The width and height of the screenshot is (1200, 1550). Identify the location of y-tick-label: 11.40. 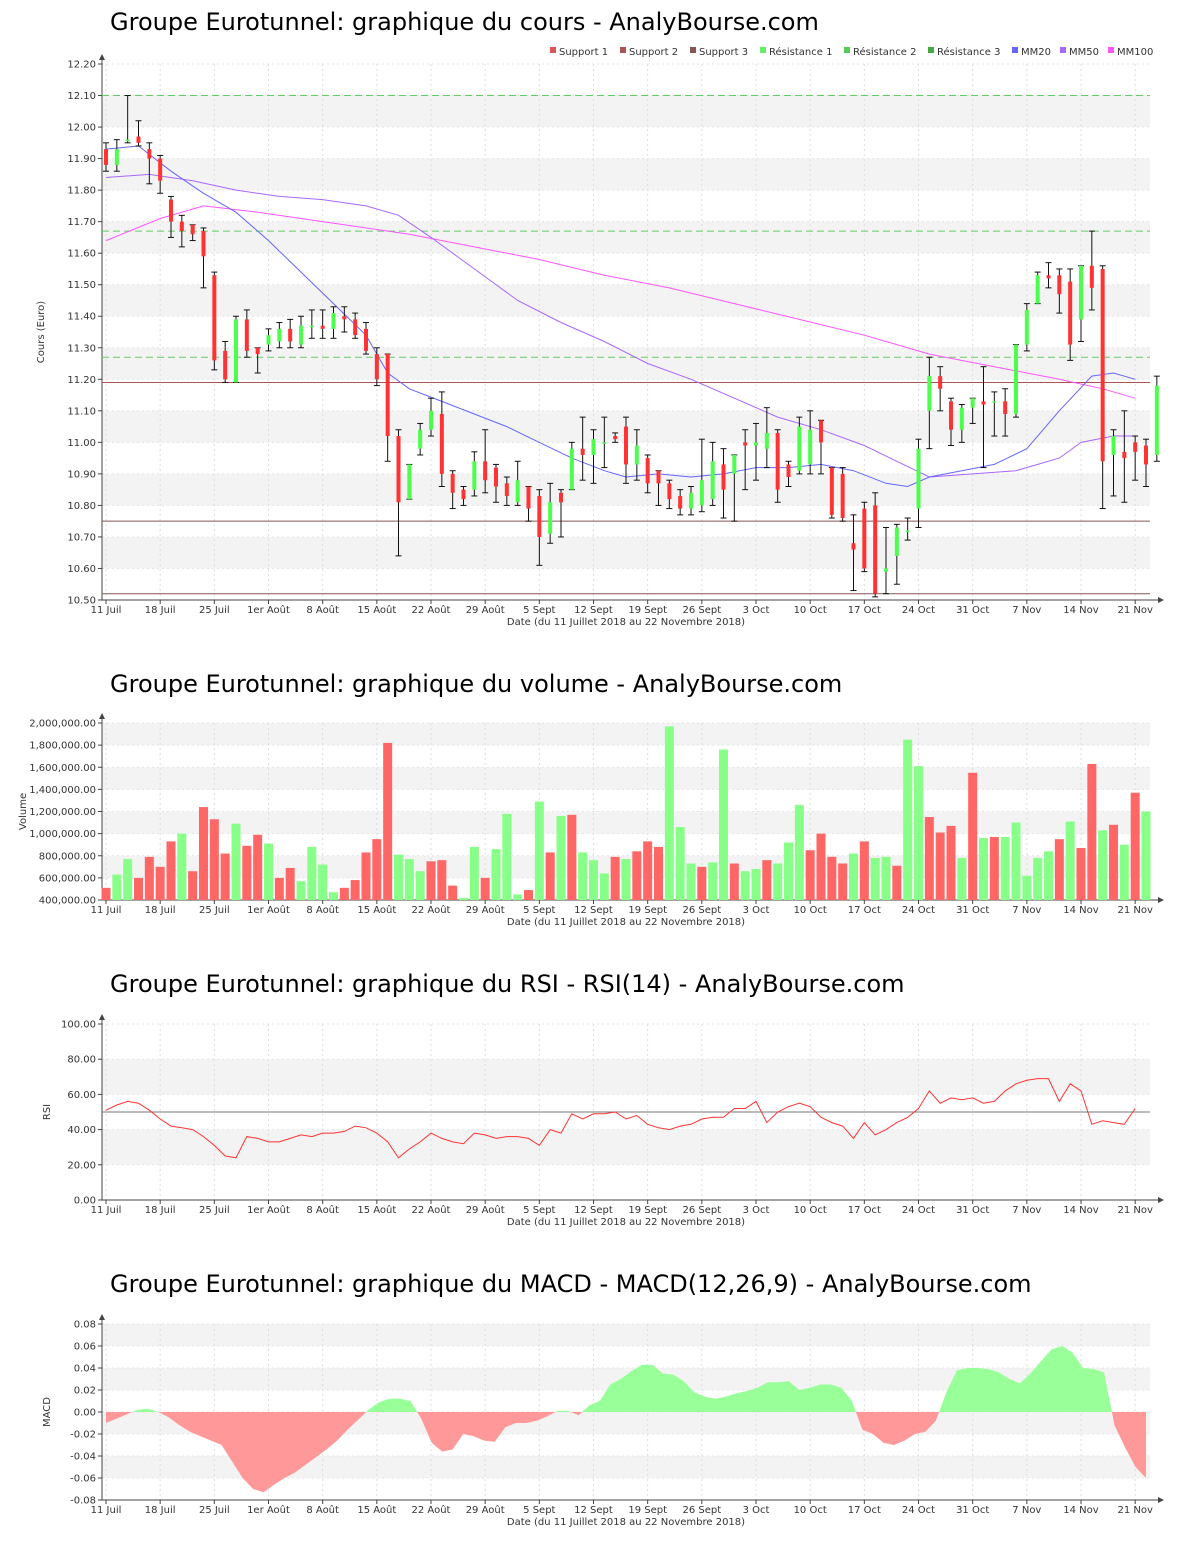
(81, 317).